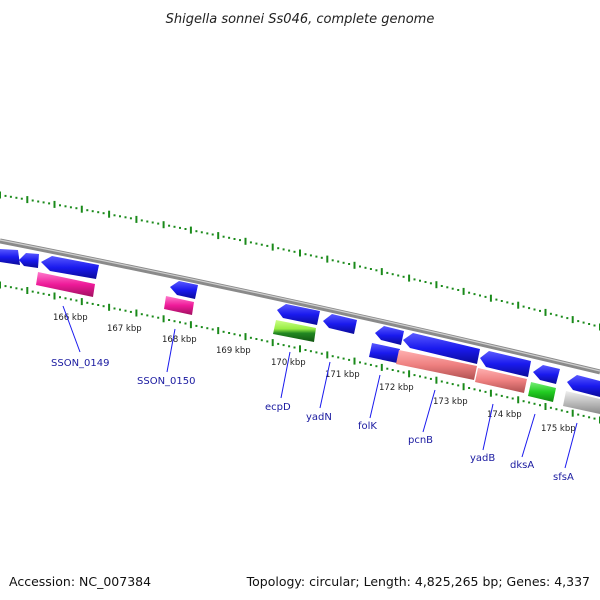 The image size is (600, 600). Describe the element at coordinates (80, 581) in the screenshot. I see `accession-label: Accession: NC_007384` at that location.